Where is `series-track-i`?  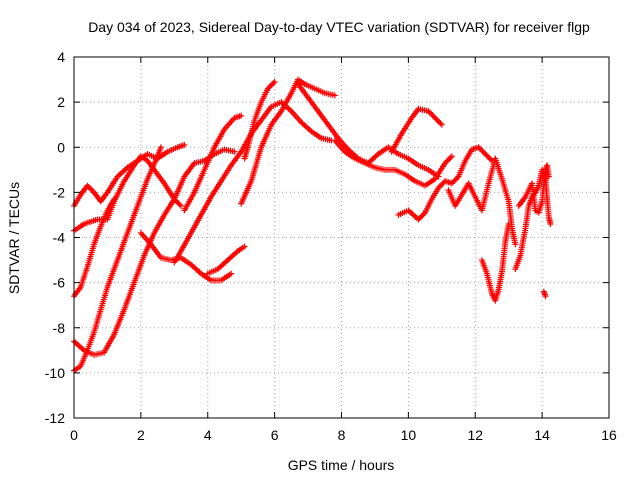 series-track-i is located at coordinates (226, 260).